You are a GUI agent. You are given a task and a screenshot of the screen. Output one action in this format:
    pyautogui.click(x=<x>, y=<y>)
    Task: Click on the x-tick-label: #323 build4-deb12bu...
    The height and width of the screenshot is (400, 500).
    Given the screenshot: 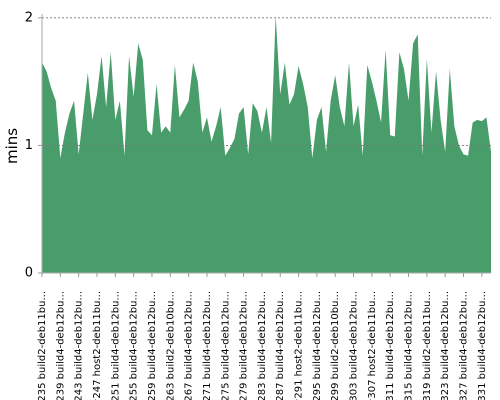 What is the action you would take?
    pyautogui.click(x=445, y=345)
    